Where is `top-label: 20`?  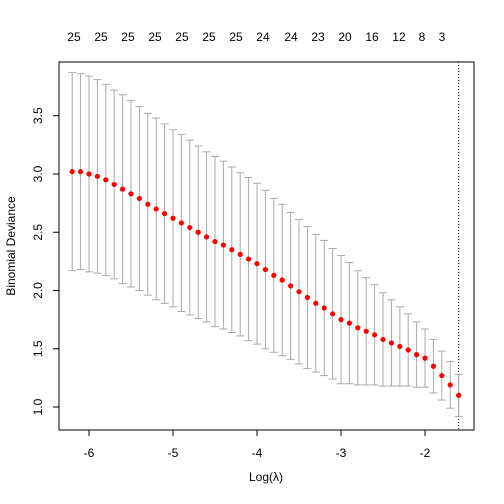 top-label: 20 is located at coordinates (345, 37).